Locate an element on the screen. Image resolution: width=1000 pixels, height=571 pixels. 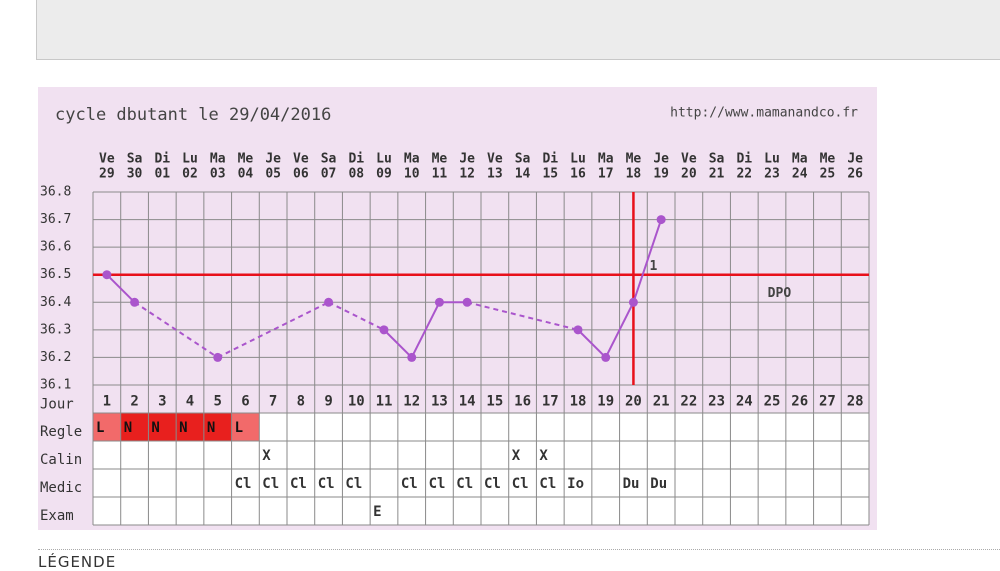
cell-text: Du is located at coordinates (631, 484).